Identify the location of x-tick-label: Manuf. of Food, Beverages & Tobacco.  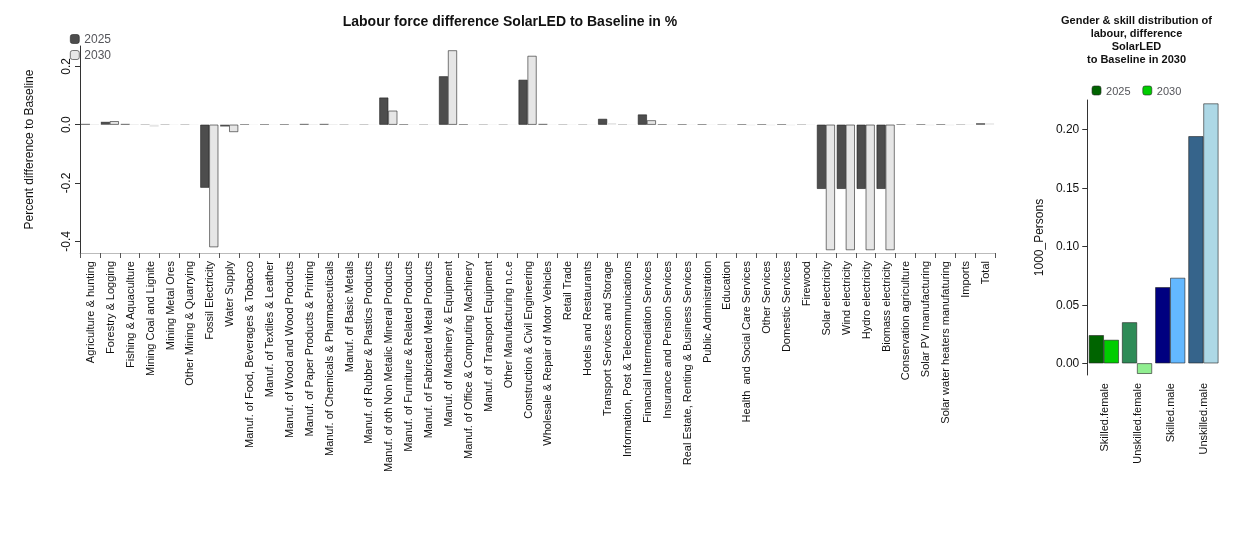
(249, 354).